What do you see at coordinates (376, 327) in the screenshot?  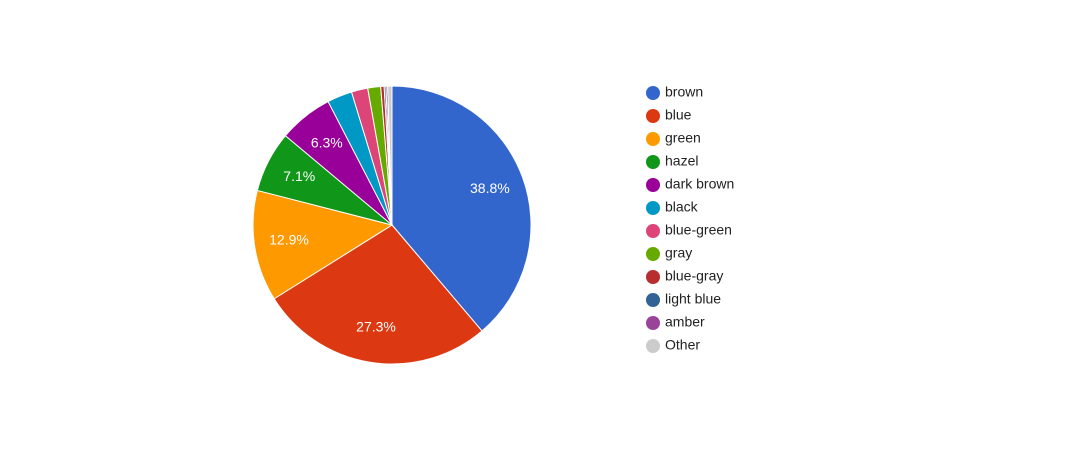 I see `slice-label: 27.3%` at bounding box center [376, 327].